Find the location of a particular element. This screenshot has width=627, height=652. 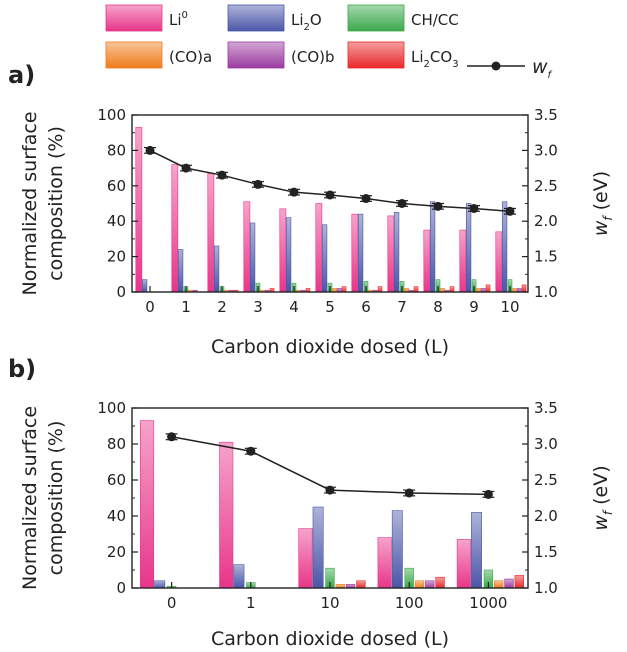

x-tick-label: 4 is located at coordinates (294, 307).